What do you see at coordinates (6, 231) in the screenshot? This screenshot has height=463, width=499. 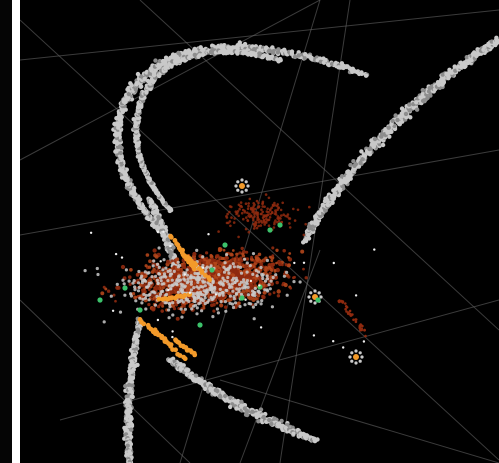 I see `left-panel-edge` at bounding box center [6, 231].